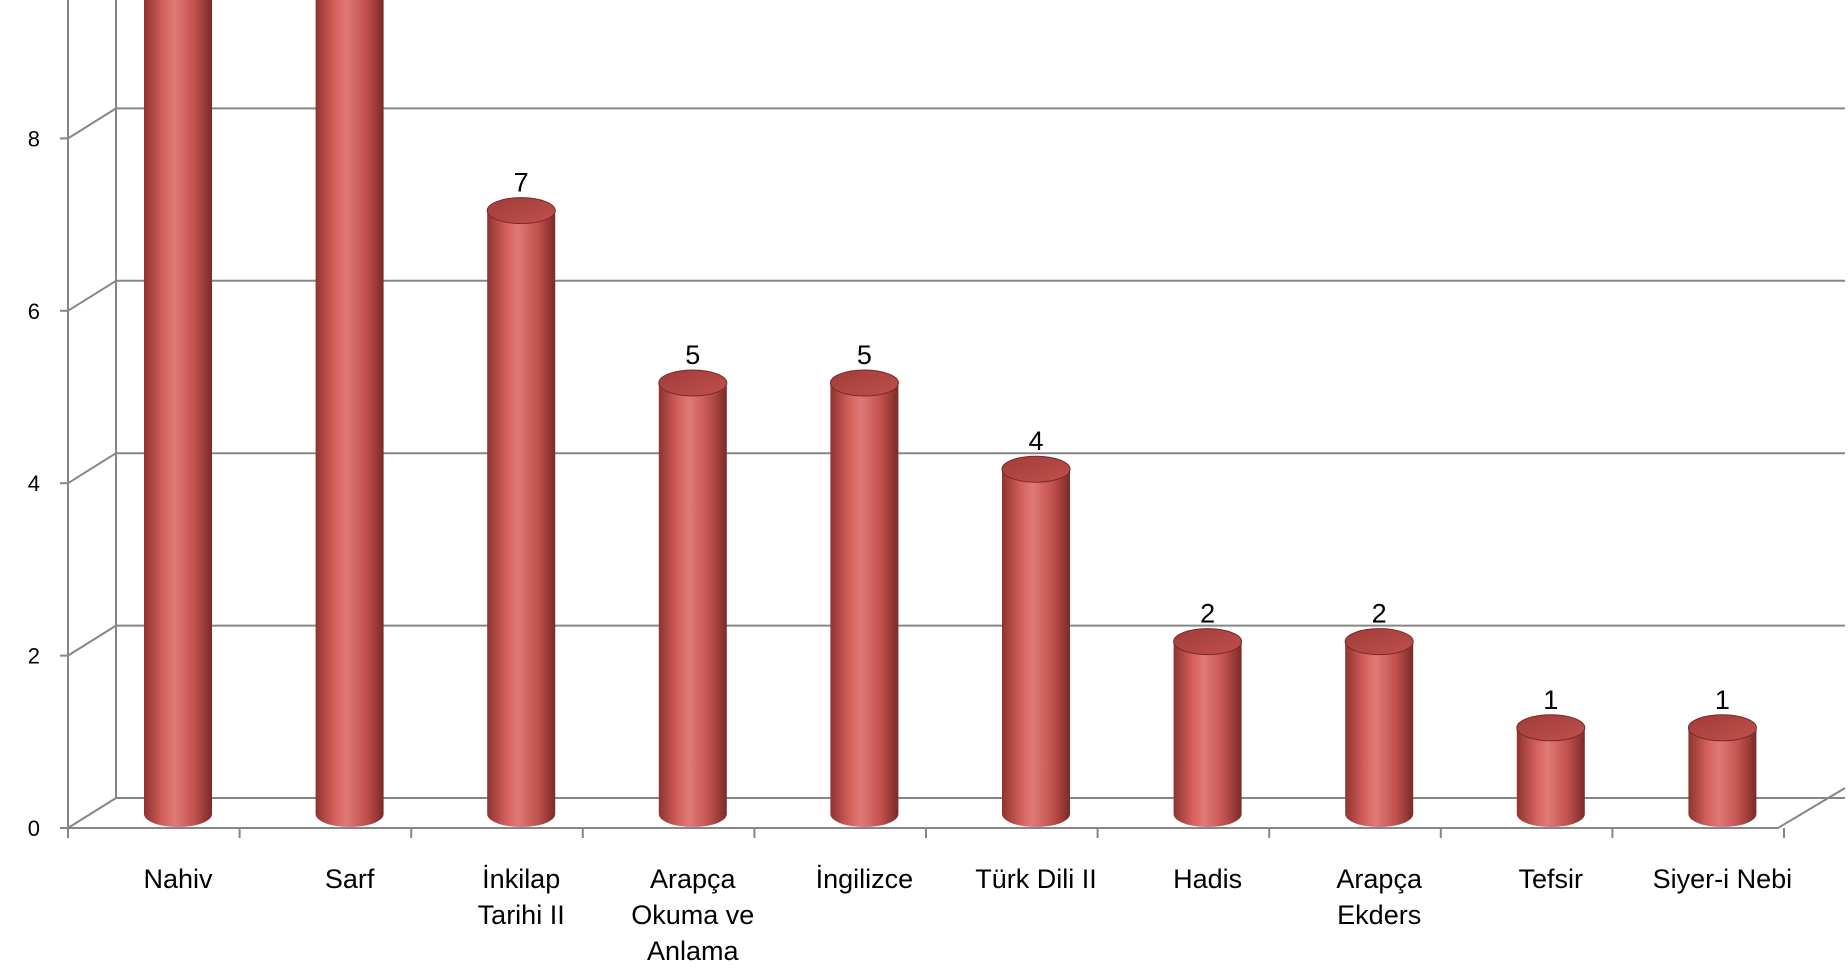 The width and height of the screenshot is (1848, 972). I want to click on x-category-label: Tefsir, so click(1551, 879).